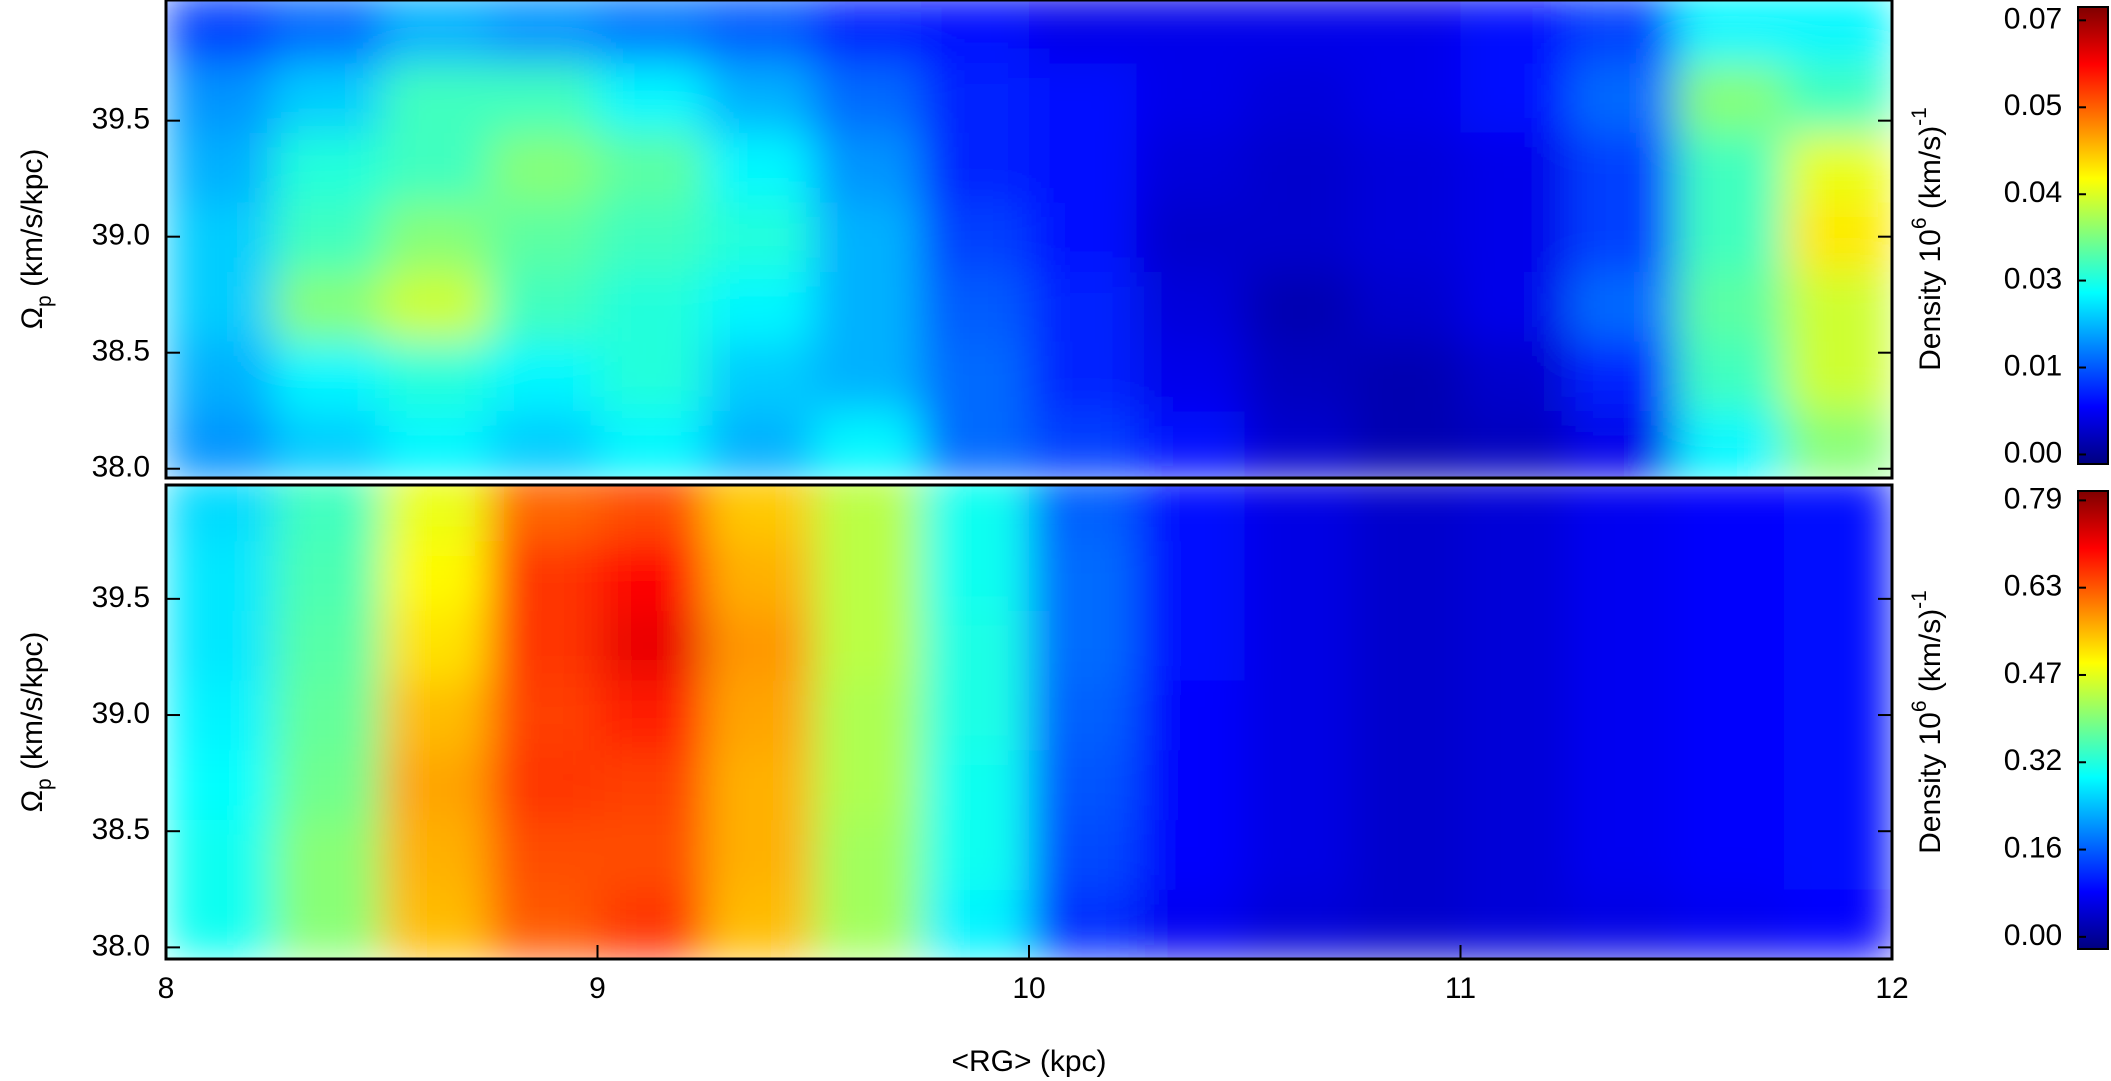 The height and width of the screenshot is (1081, 2111). Describe the element at coordinates (2033, 586) in the screenshot. I see `colorbar-tick-label: 0.63` at that location.